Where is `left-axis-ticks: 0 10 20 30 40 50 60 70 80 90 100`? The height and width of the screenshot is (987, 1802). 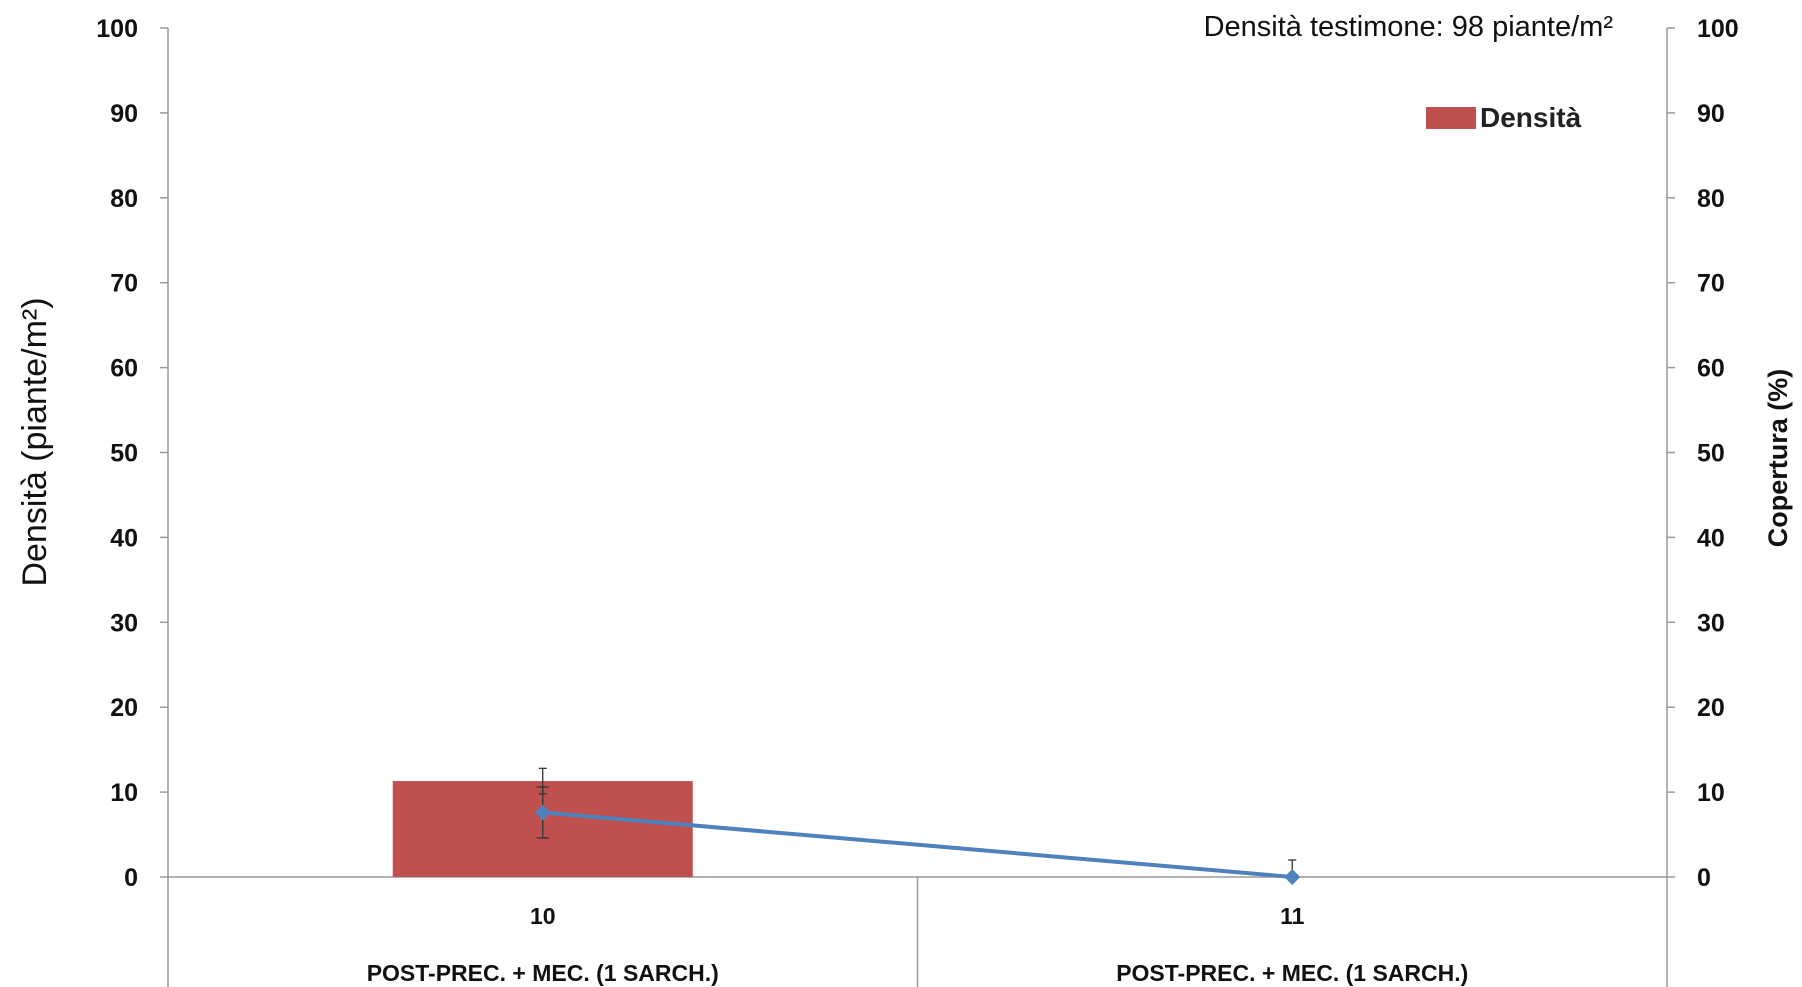
left-axis-ticks: 0 10 20 30 40 50 60 70 80 90 100 is located at coordinates (132, 453).